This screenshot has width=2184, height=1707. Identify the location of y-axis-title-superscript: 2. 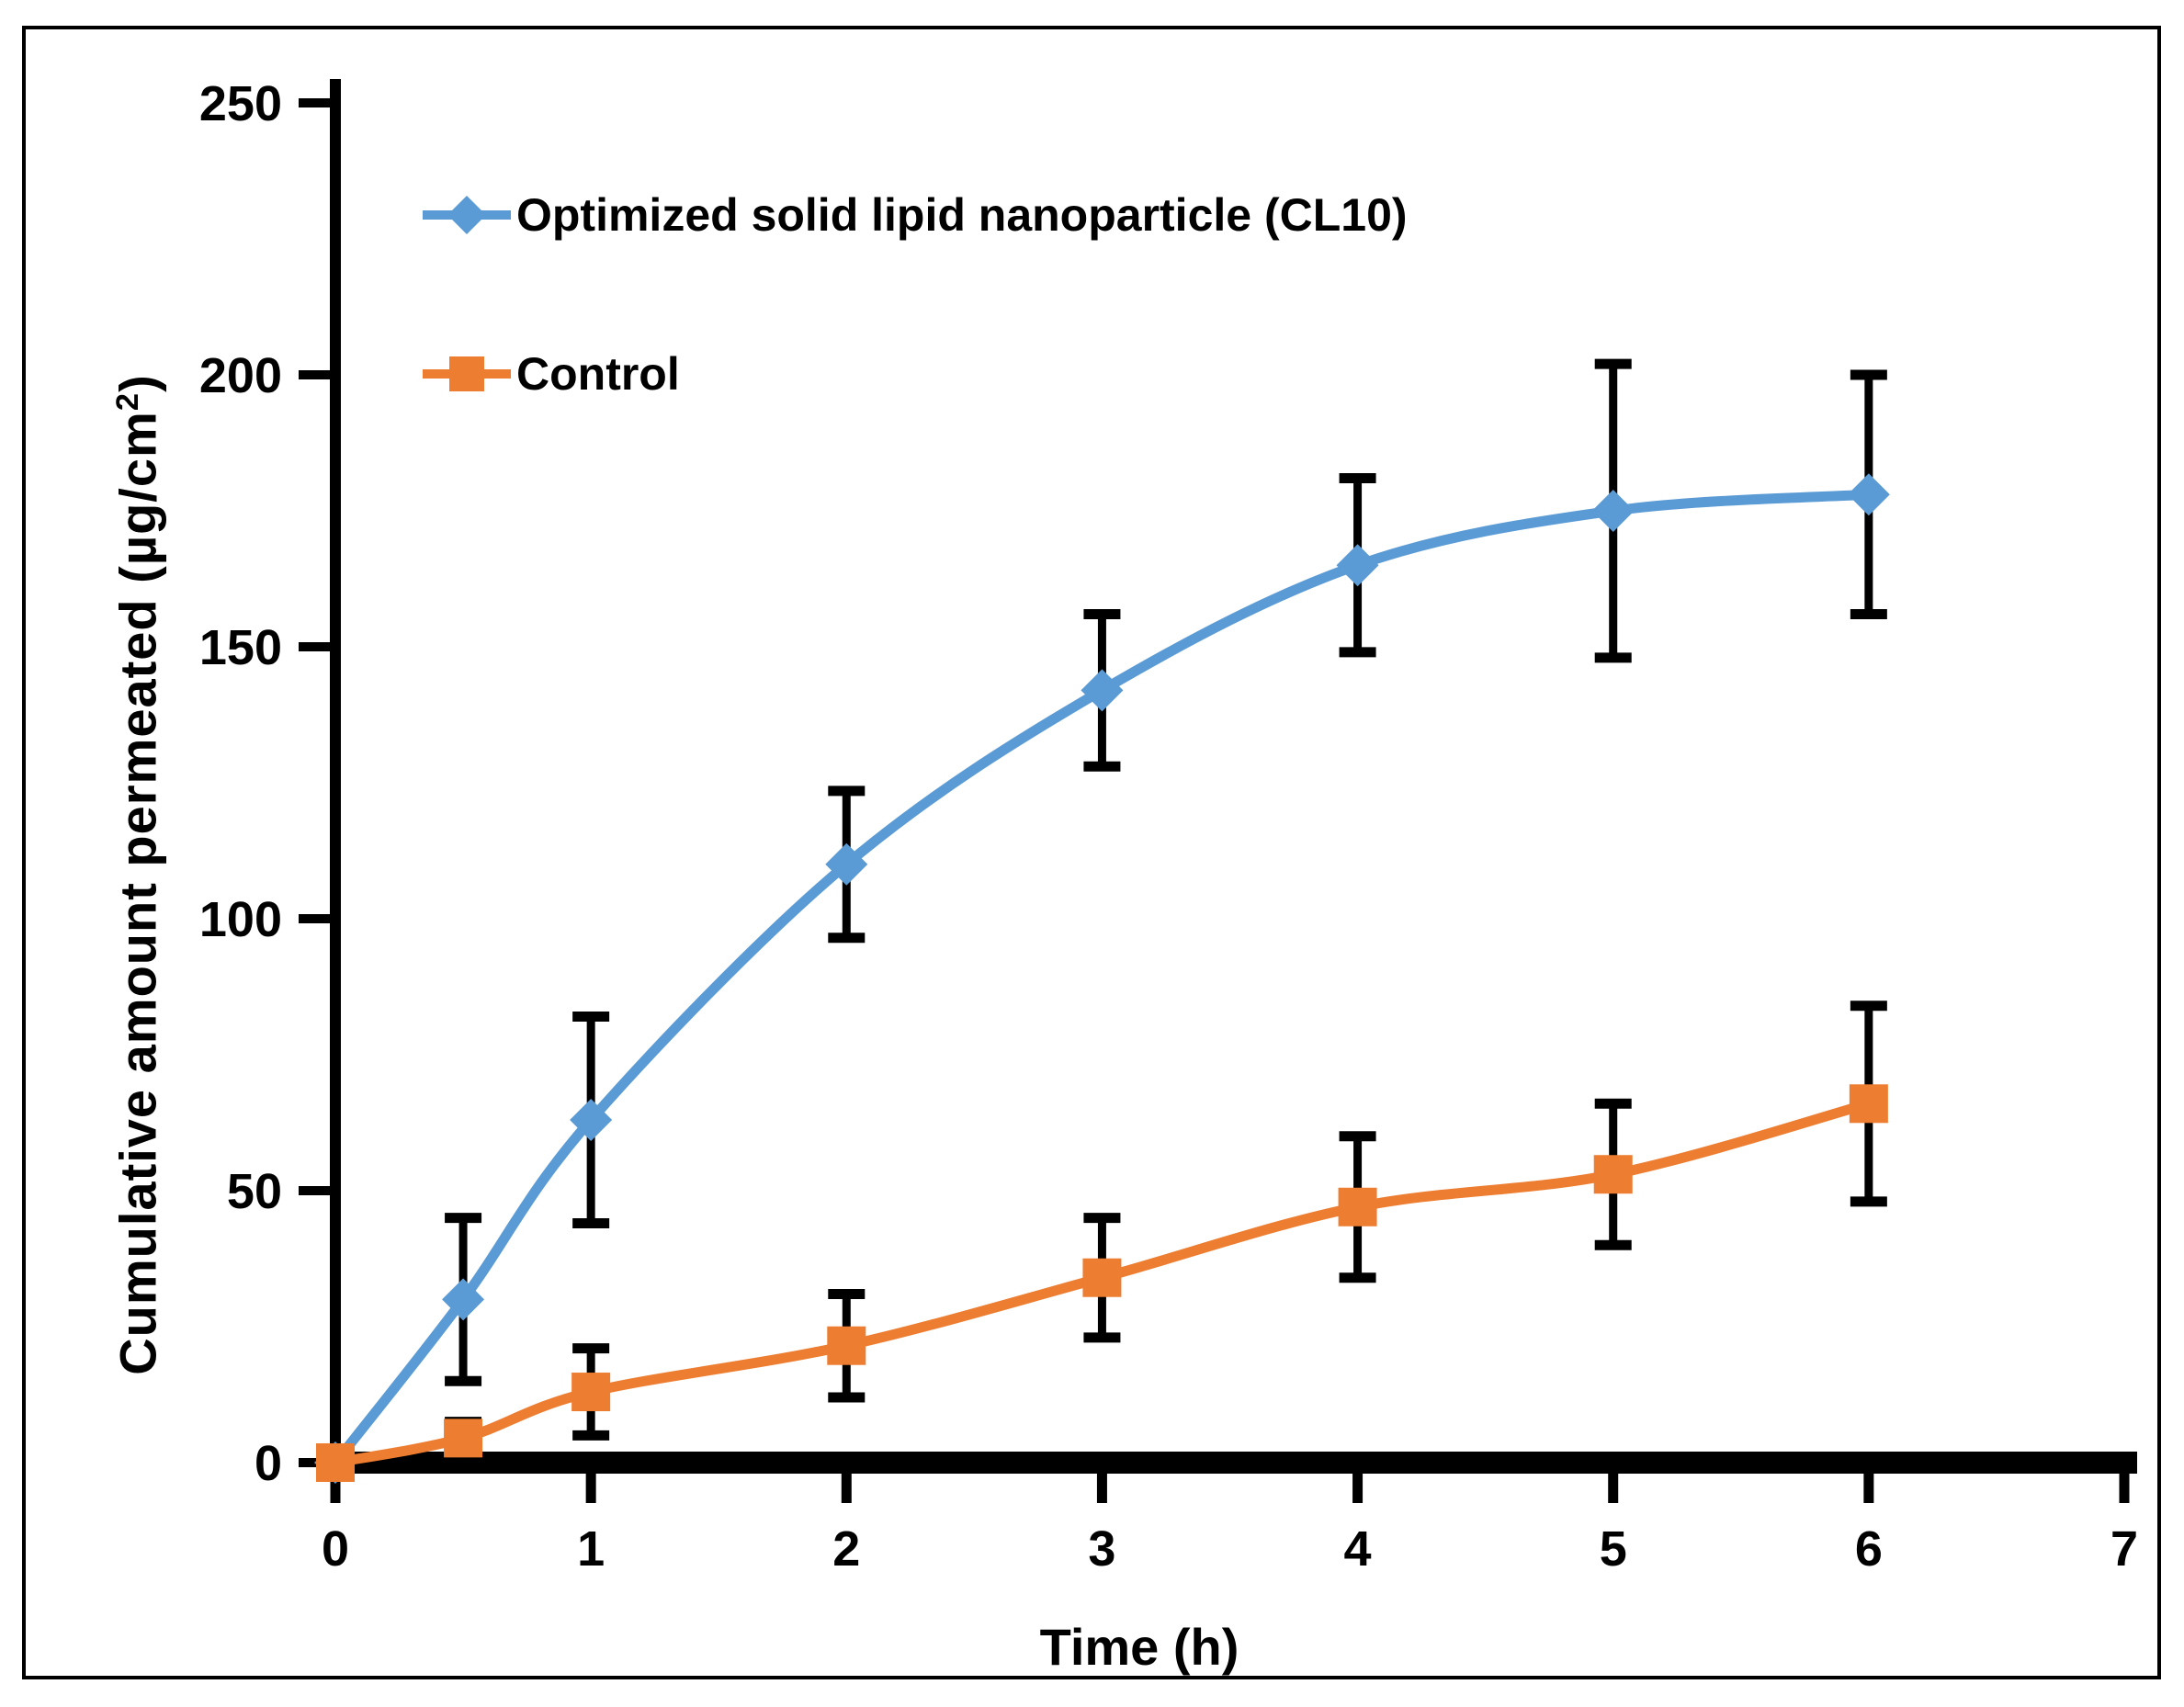
(127, 401).